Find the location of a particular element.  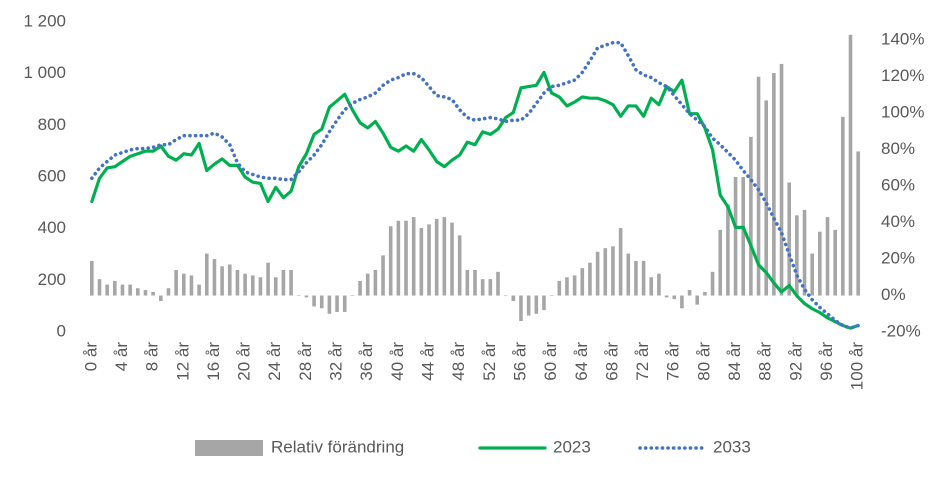

x-tick-label: 28 år is located at coordinates (305, 361).